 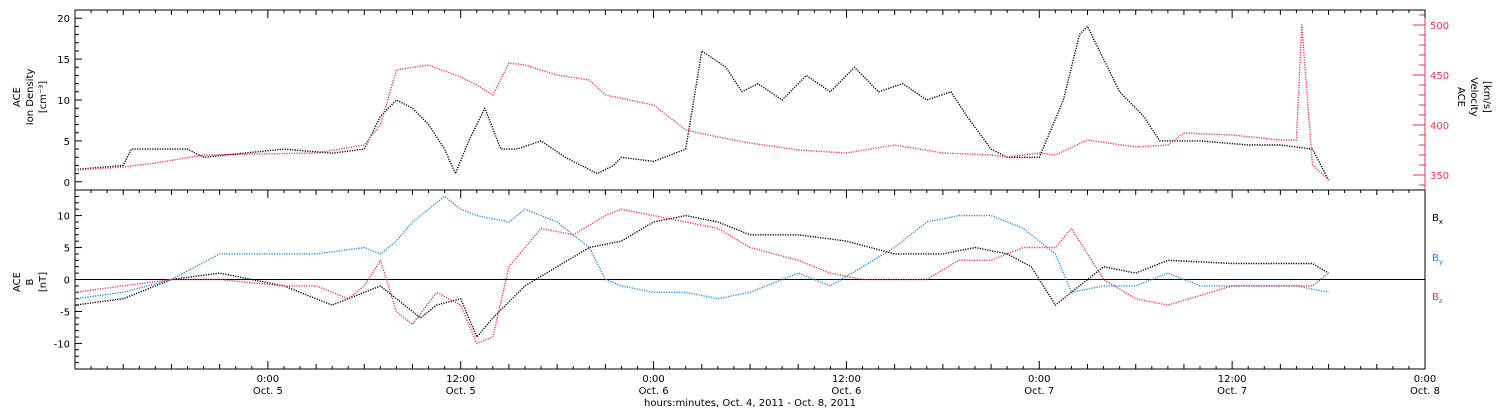 I want to click on legend-by-main: B, so click(x=1435, y=258).